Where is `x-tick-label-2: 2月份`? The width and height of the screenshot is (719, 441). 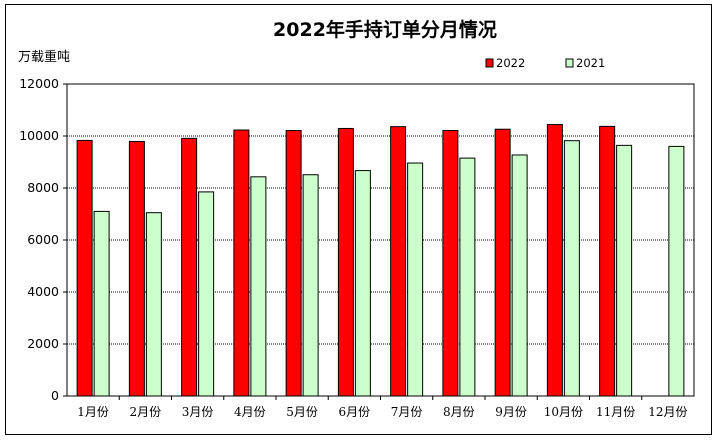 x-tick-label-2: 2月份 is located at coordinates (146, 412).